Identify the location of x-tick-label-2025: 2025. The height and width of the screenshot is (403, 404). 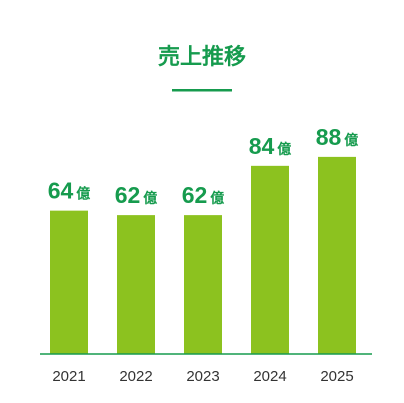
(336, 376).